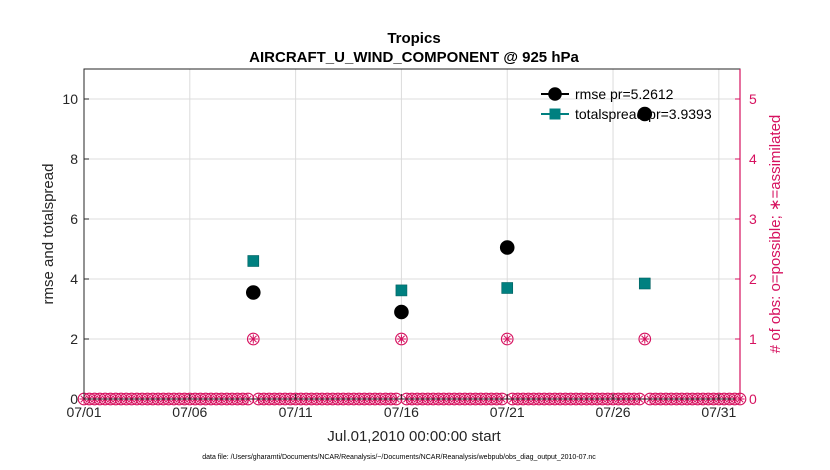 The height and width of the screenshot is (470, 830). I want to click on y-right-tick-label: 2, so click(753, 279).